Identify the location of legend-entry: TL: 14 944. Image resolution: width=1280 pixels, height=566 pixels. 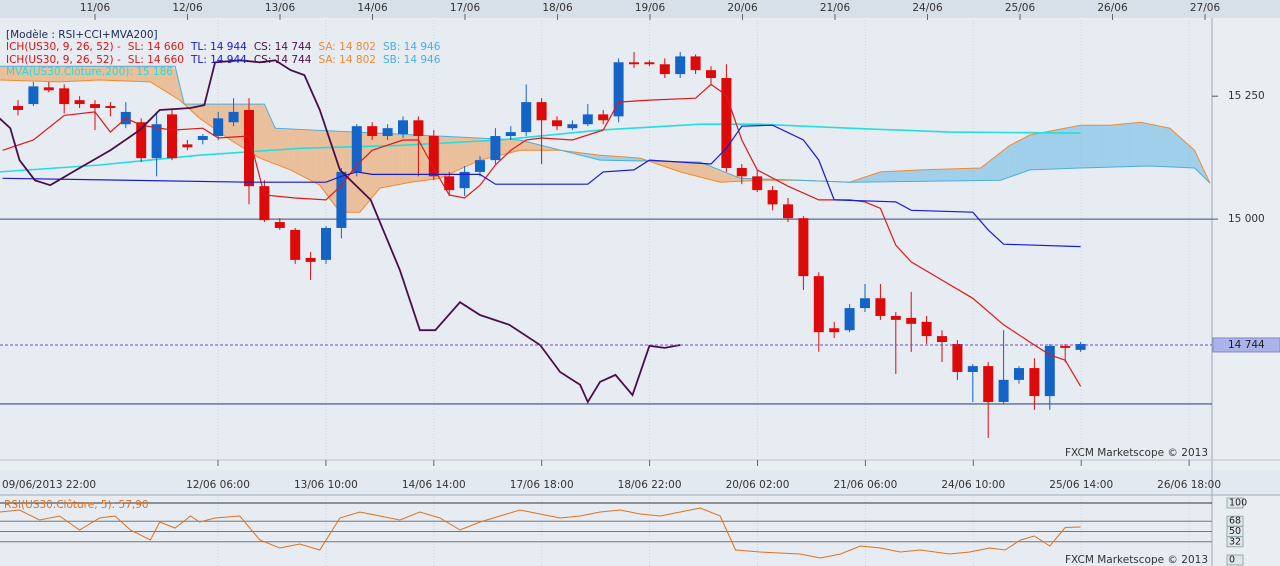
(218, 47).